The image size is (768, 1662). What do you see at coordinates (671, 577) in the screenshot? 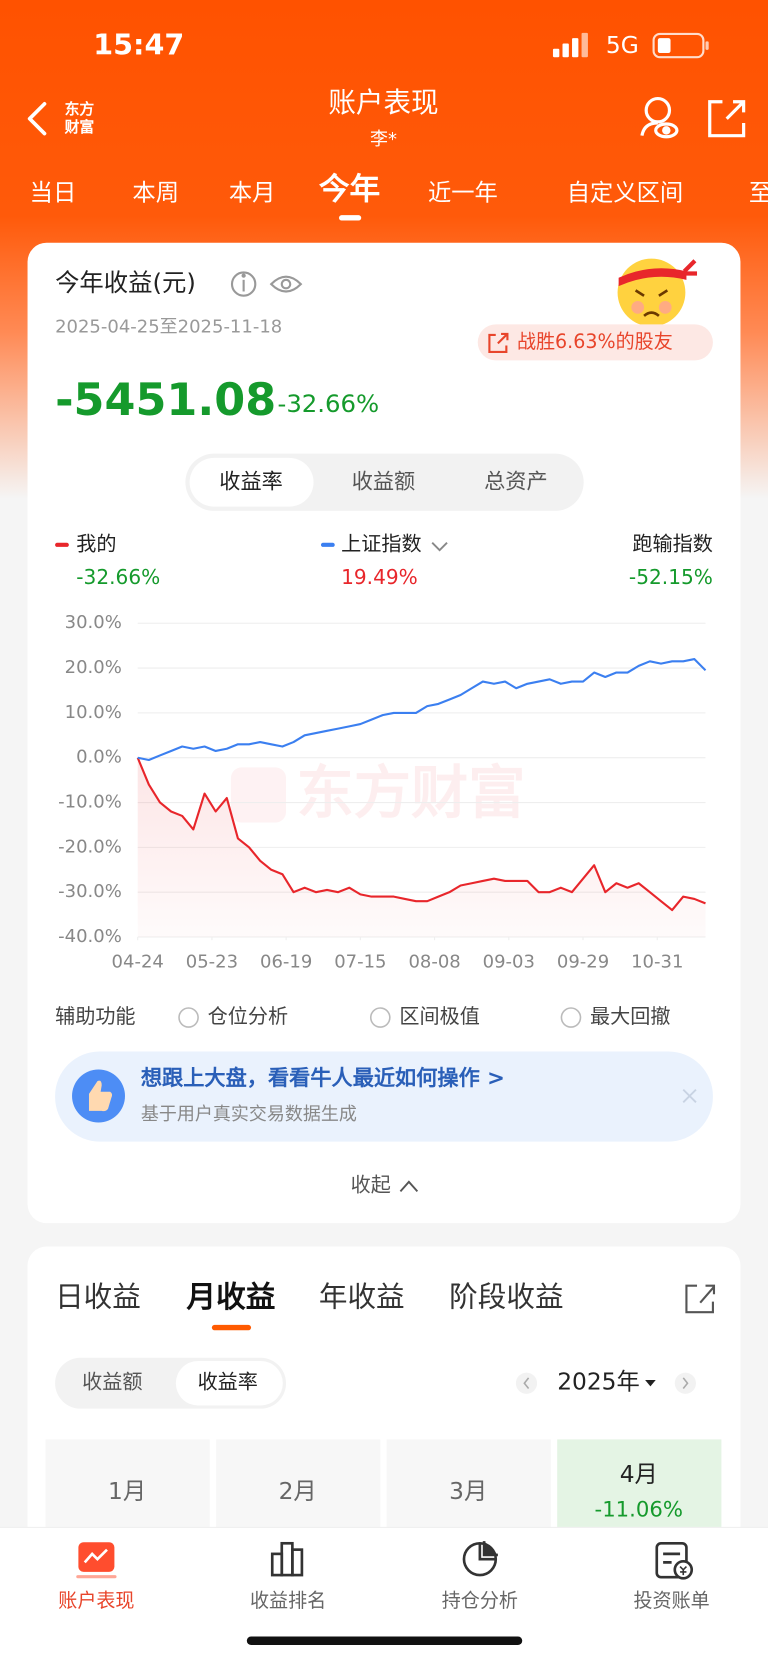
I see `comparison-value: -52.15%` at bounding box center [671, 577].